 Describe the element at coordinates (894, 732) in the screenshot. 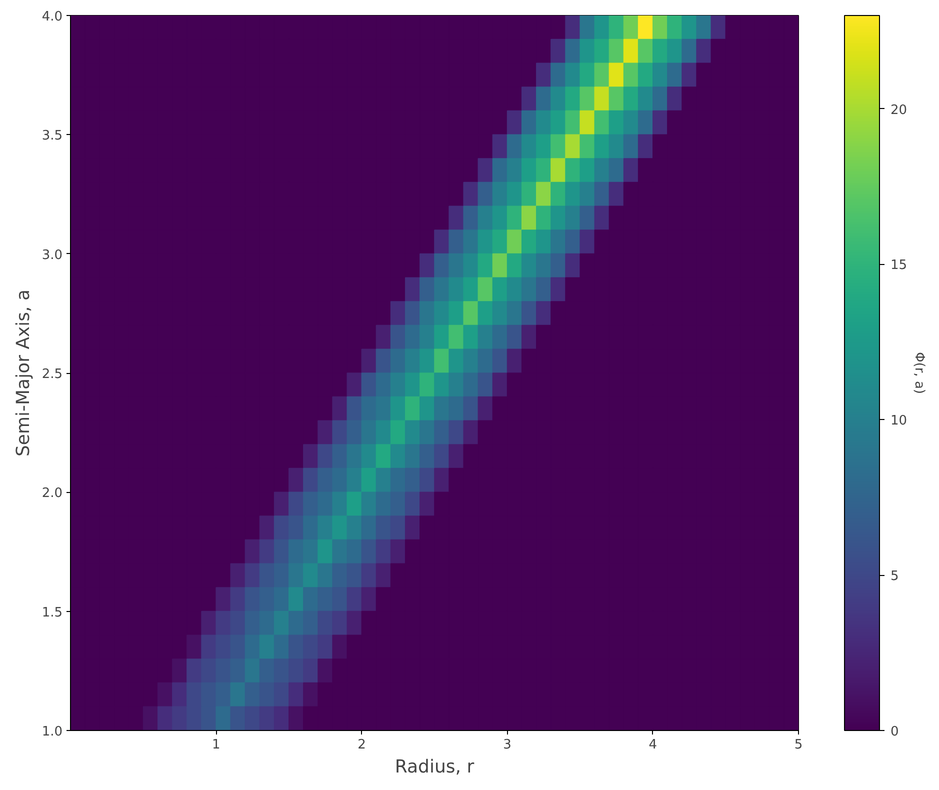

I see `color-bar-label: 0` at that location.